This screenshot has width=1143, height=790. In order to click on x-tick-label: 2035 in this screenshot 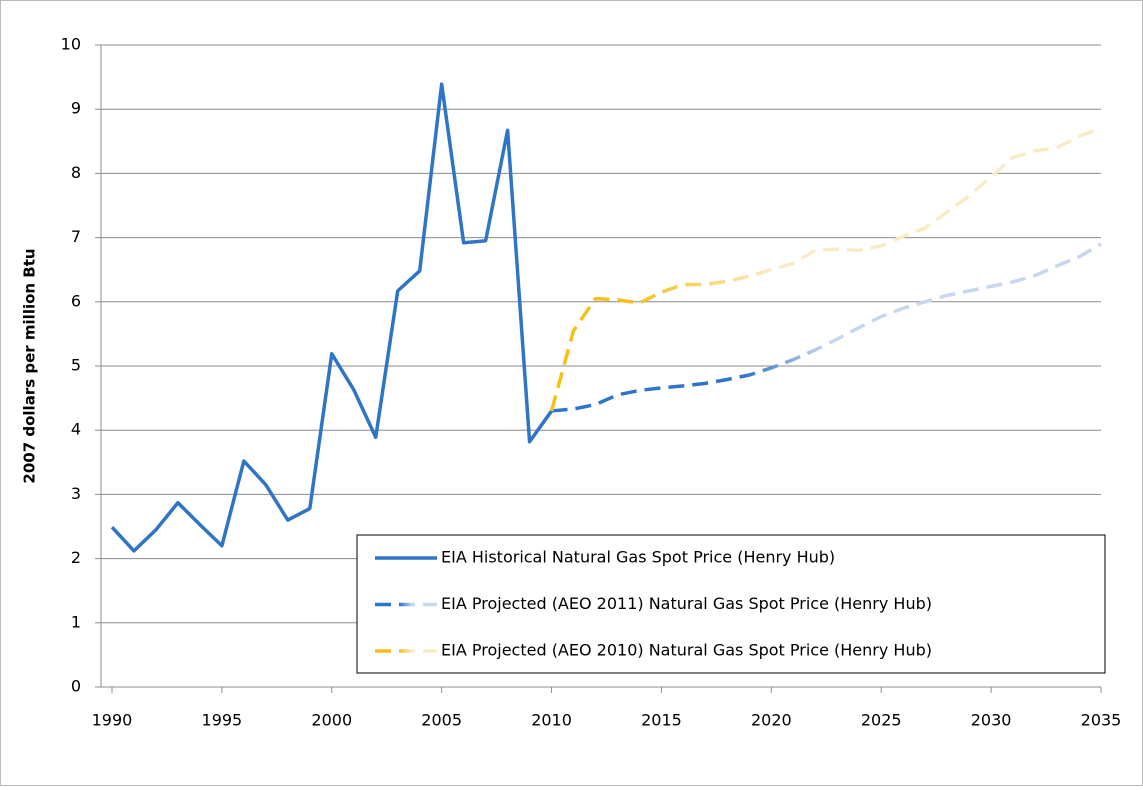, I will do `click(1101, 720)`.